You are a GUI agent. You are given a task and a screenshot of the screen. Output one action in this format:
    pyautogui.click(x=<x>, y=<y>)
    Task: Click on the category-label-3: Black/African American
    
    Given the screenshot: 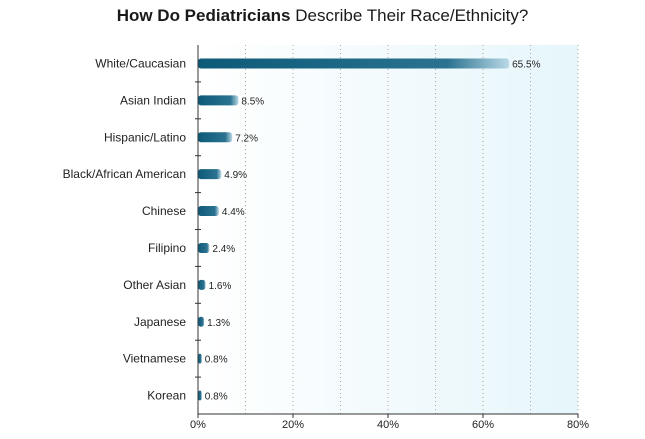 What is the action you would take?
    pyautogui.click(x=124, y=174)
    